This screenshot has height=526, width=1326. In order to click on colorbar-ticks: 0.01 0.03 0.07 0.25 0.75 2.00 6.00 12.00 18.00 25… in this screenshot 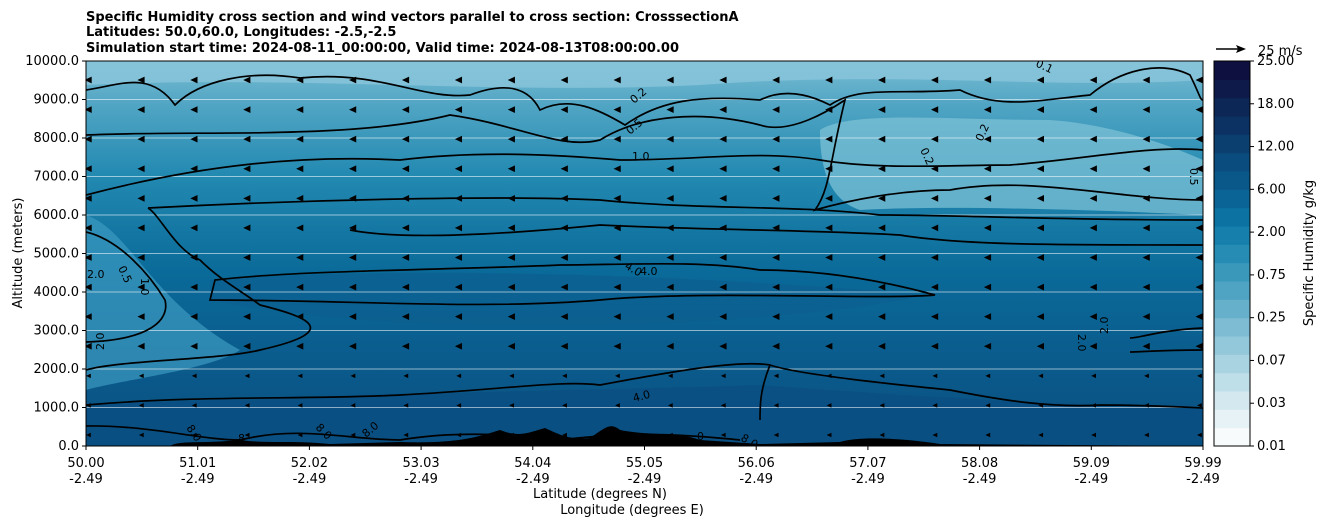, I will do `click(1272, 254)`.